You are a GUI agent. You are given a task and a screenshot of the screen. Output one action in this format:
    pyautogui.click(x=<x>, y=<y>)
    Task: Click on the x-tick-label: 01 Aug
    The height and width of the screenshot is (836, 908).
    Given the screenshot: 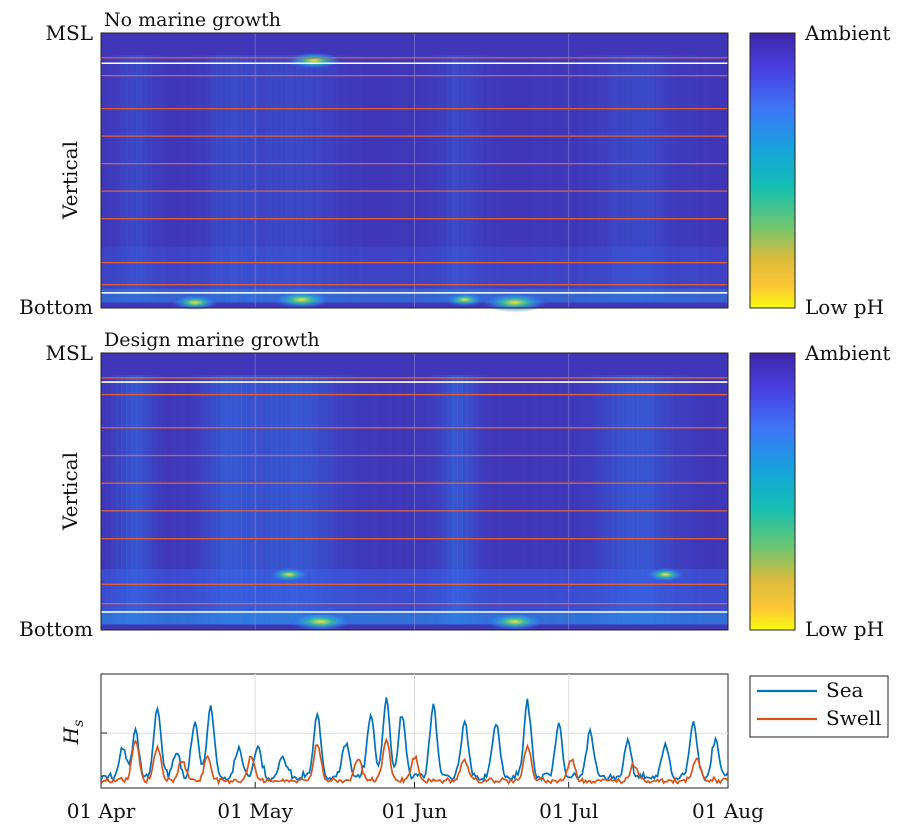 What is the action you would take?
    pyautogui.click(x=728, y=811)
    